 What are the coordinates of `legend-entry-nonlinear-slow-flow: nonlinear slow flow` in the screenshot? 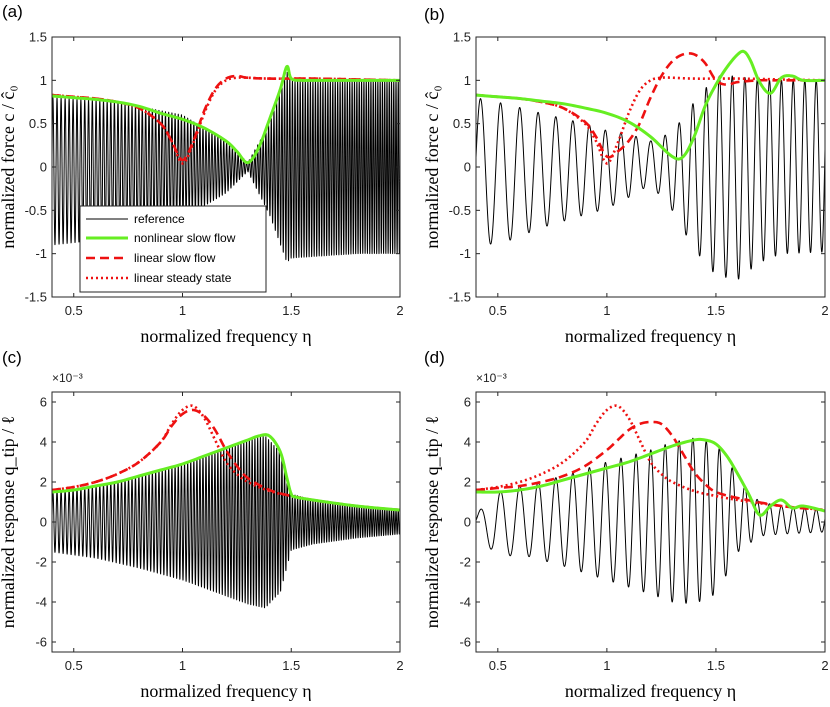 It's located at (185, 238).